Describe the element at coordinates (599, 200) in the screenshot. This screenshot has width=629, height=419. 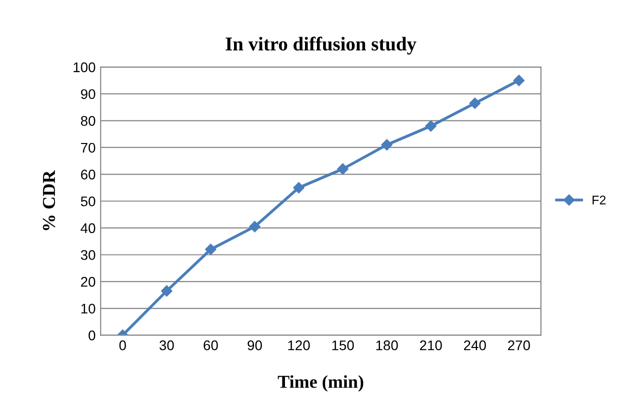
I see `legend-label: F2` at that location.